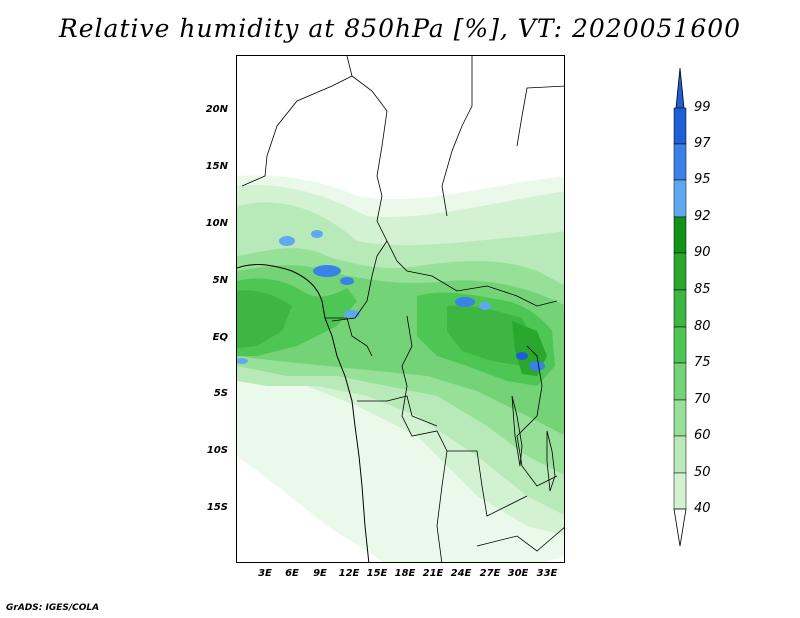  What do you see at coordinates (216, 223) in the screenshot?
I see `y-tick-label-10n: 10N` at bounding box center [216, 223].